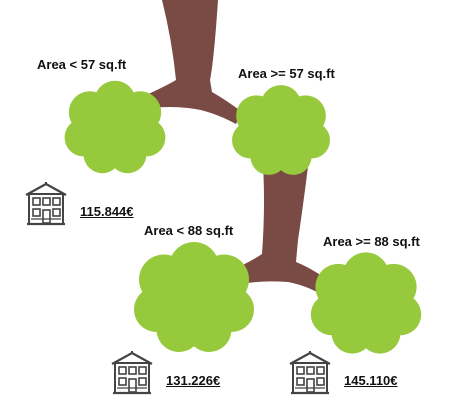 This screenshot has width=459, height=417. What do you see at coordinates (371, 241) in the screenshot?
I see `split-label-node2-right: Area >= 88 sq.ft` at bounding box center [371, 241].